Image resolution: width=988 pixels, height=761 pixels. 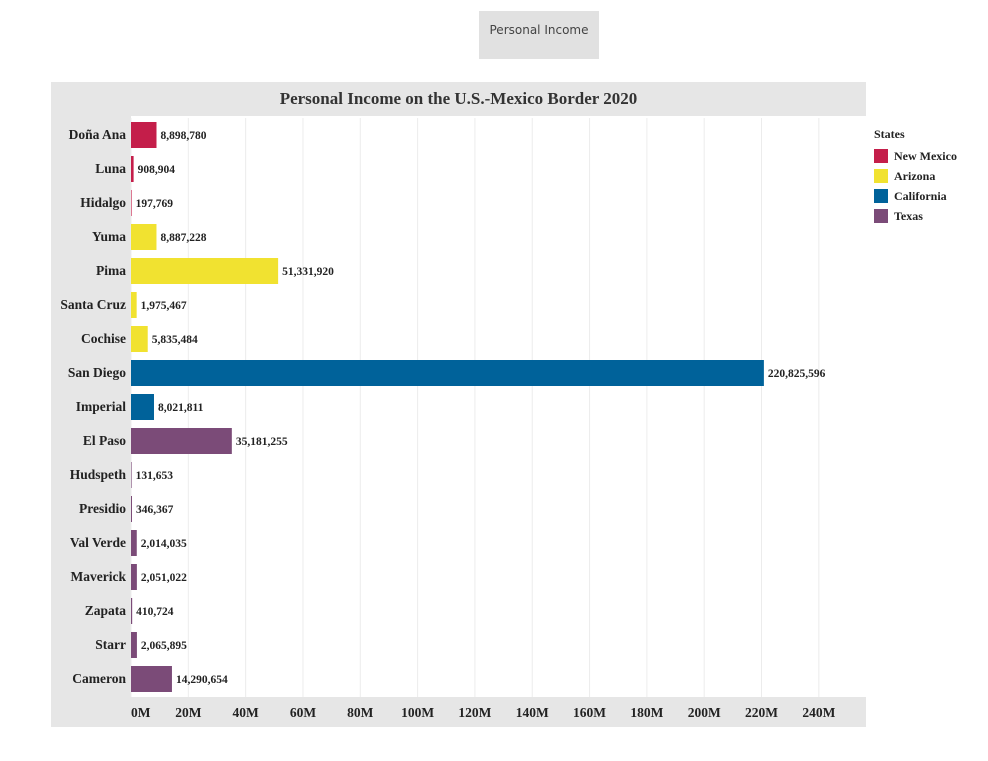 What do you see at coordinates (99, 678) in the screenshot?
I see `row-label: Cameron` at bounding box center [99, 678].